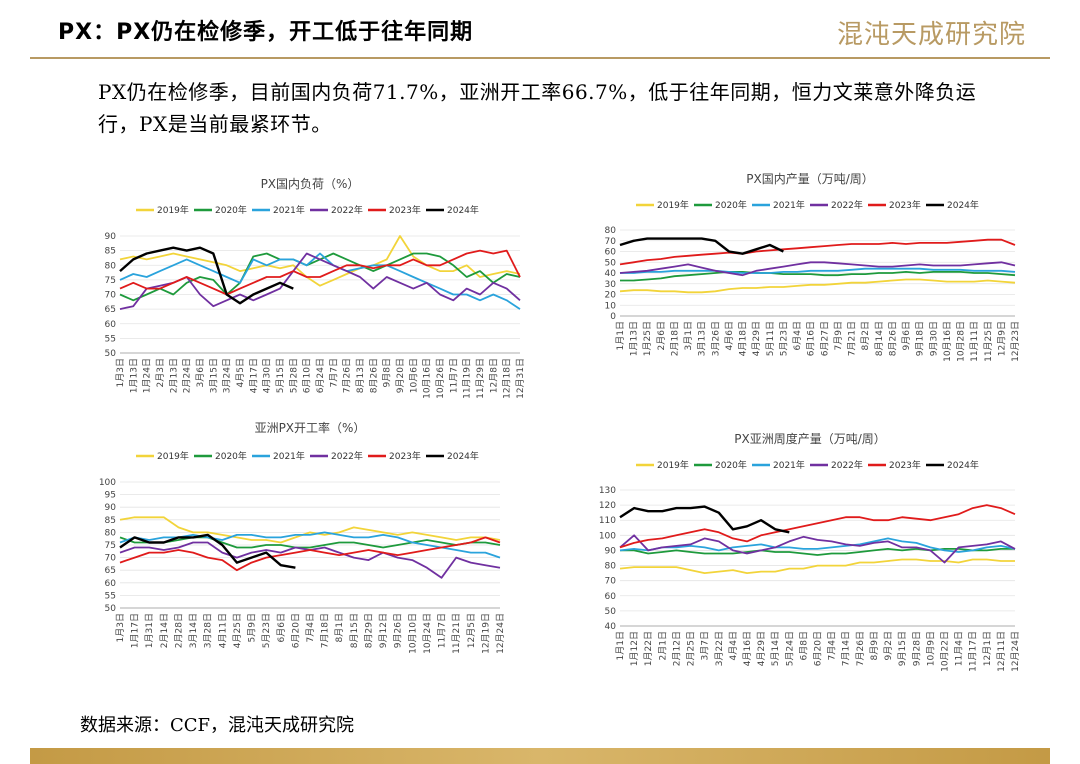 The width and height of the screenshot is (1080, 764). Describe the element at coordinates (662, 645) in the screenshot. I see `x-tick-label: 2月1日` at that location.